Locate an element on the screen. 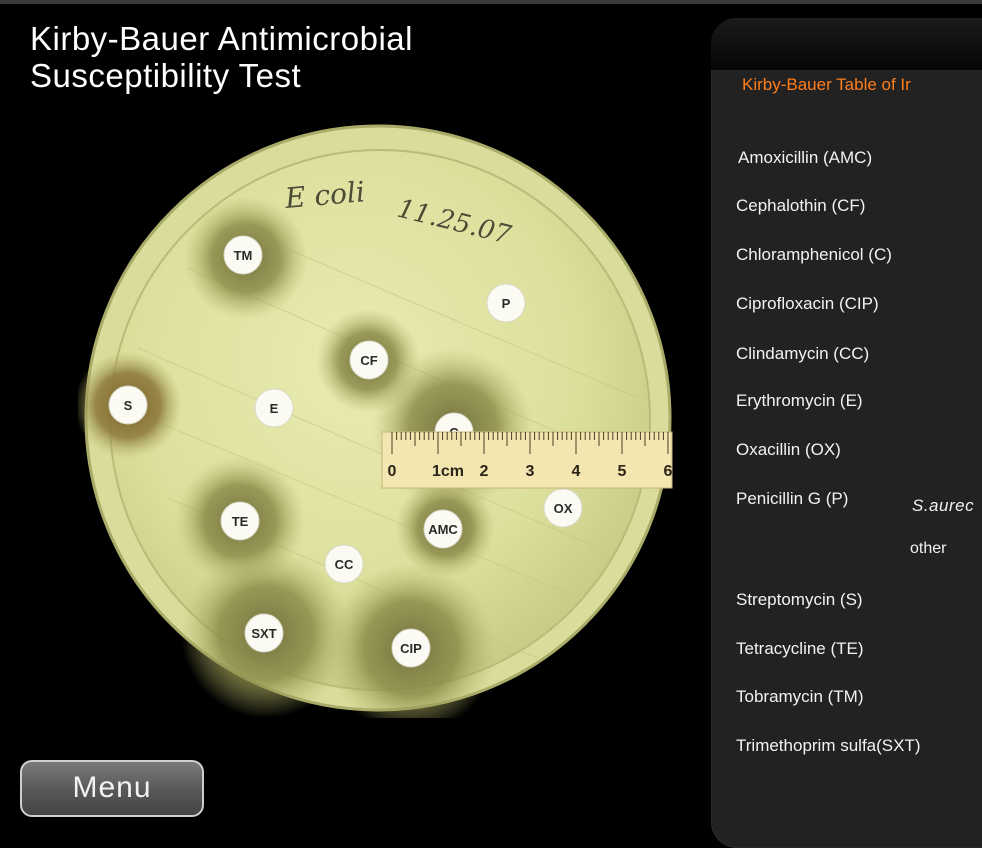 Image resolution: width=982 pixels, height=848 pixels. disk-e: E is located at coordinates (274, 408).